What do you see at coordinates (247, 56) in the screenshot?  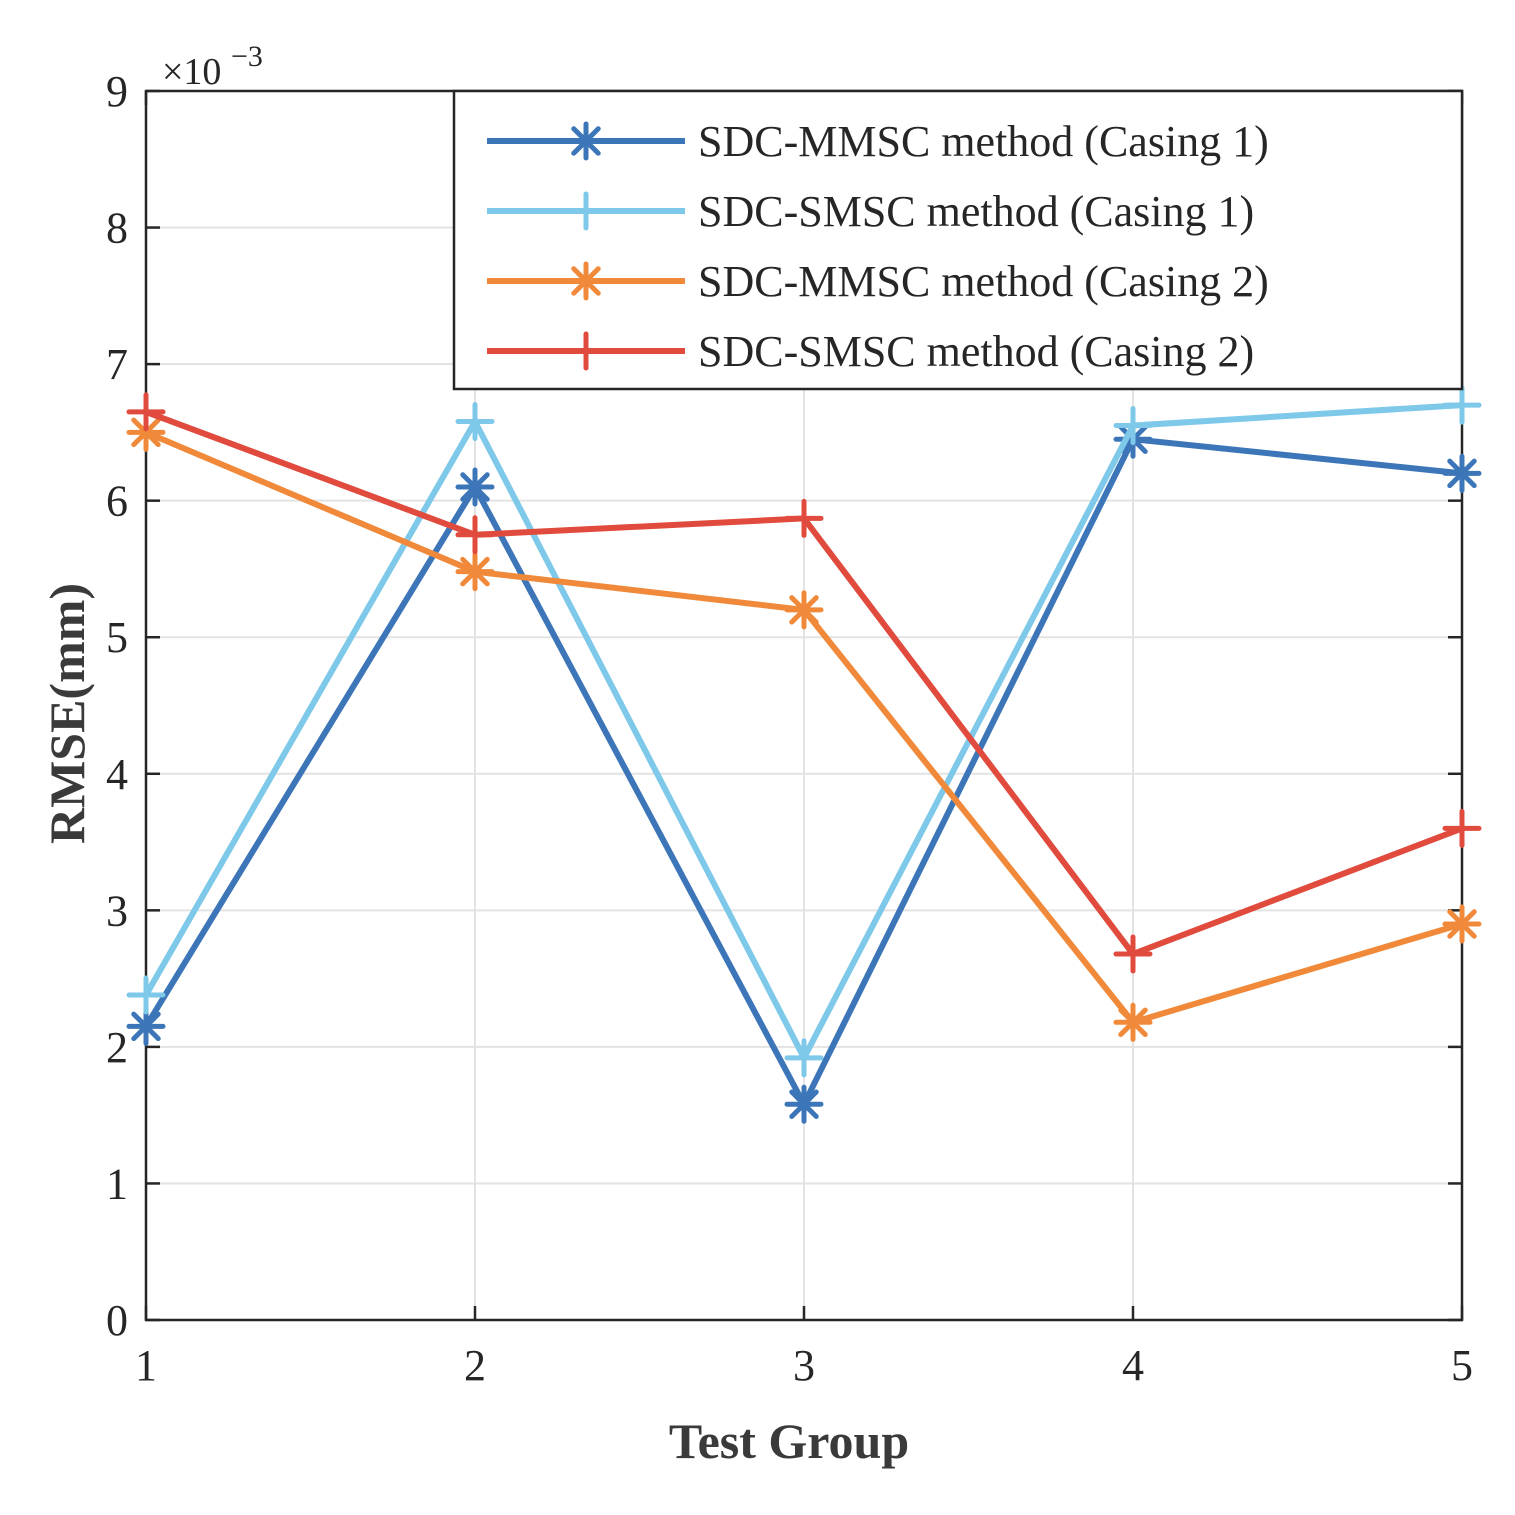 I see `y-exponent-power: −3` at bounding box center [247, 56].